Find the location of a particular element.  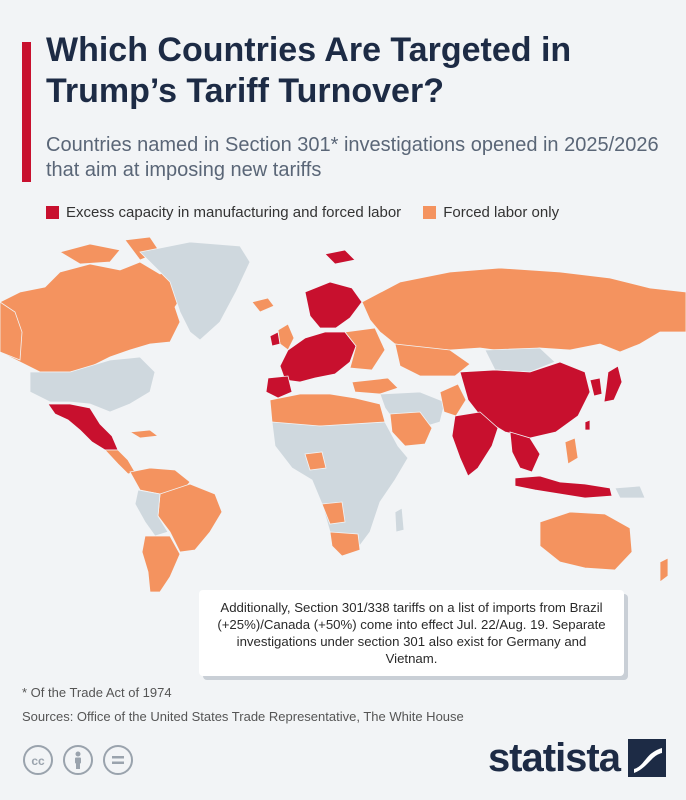

no-derivatives-equals-icon is located at coordinates (118, 760).